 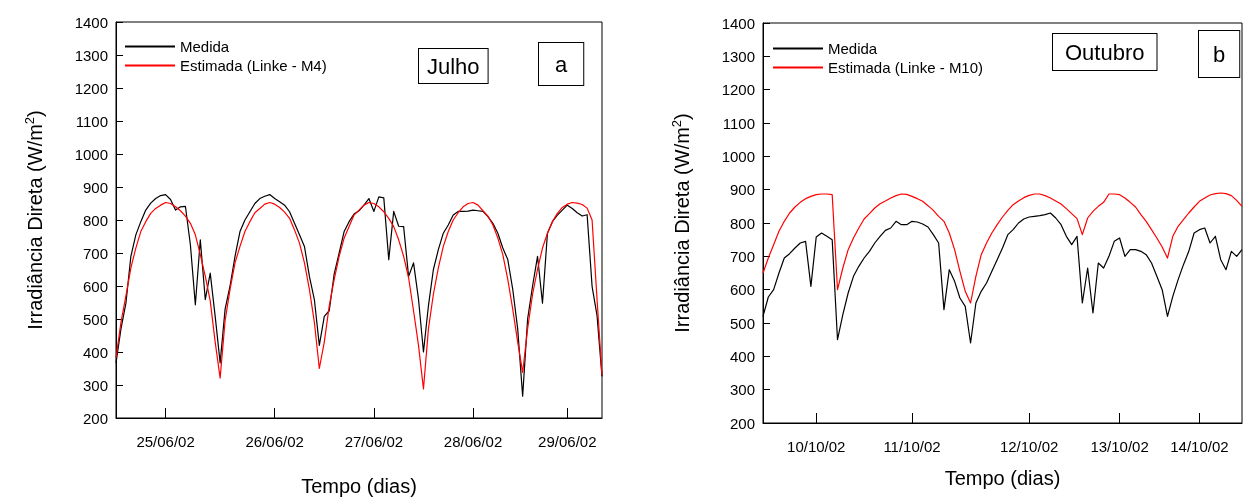 What do you see at coordinates (1199, 446) in the screenshot?
I see `x-tick-label: 14/10/02` at bounding box center [1199, 446].